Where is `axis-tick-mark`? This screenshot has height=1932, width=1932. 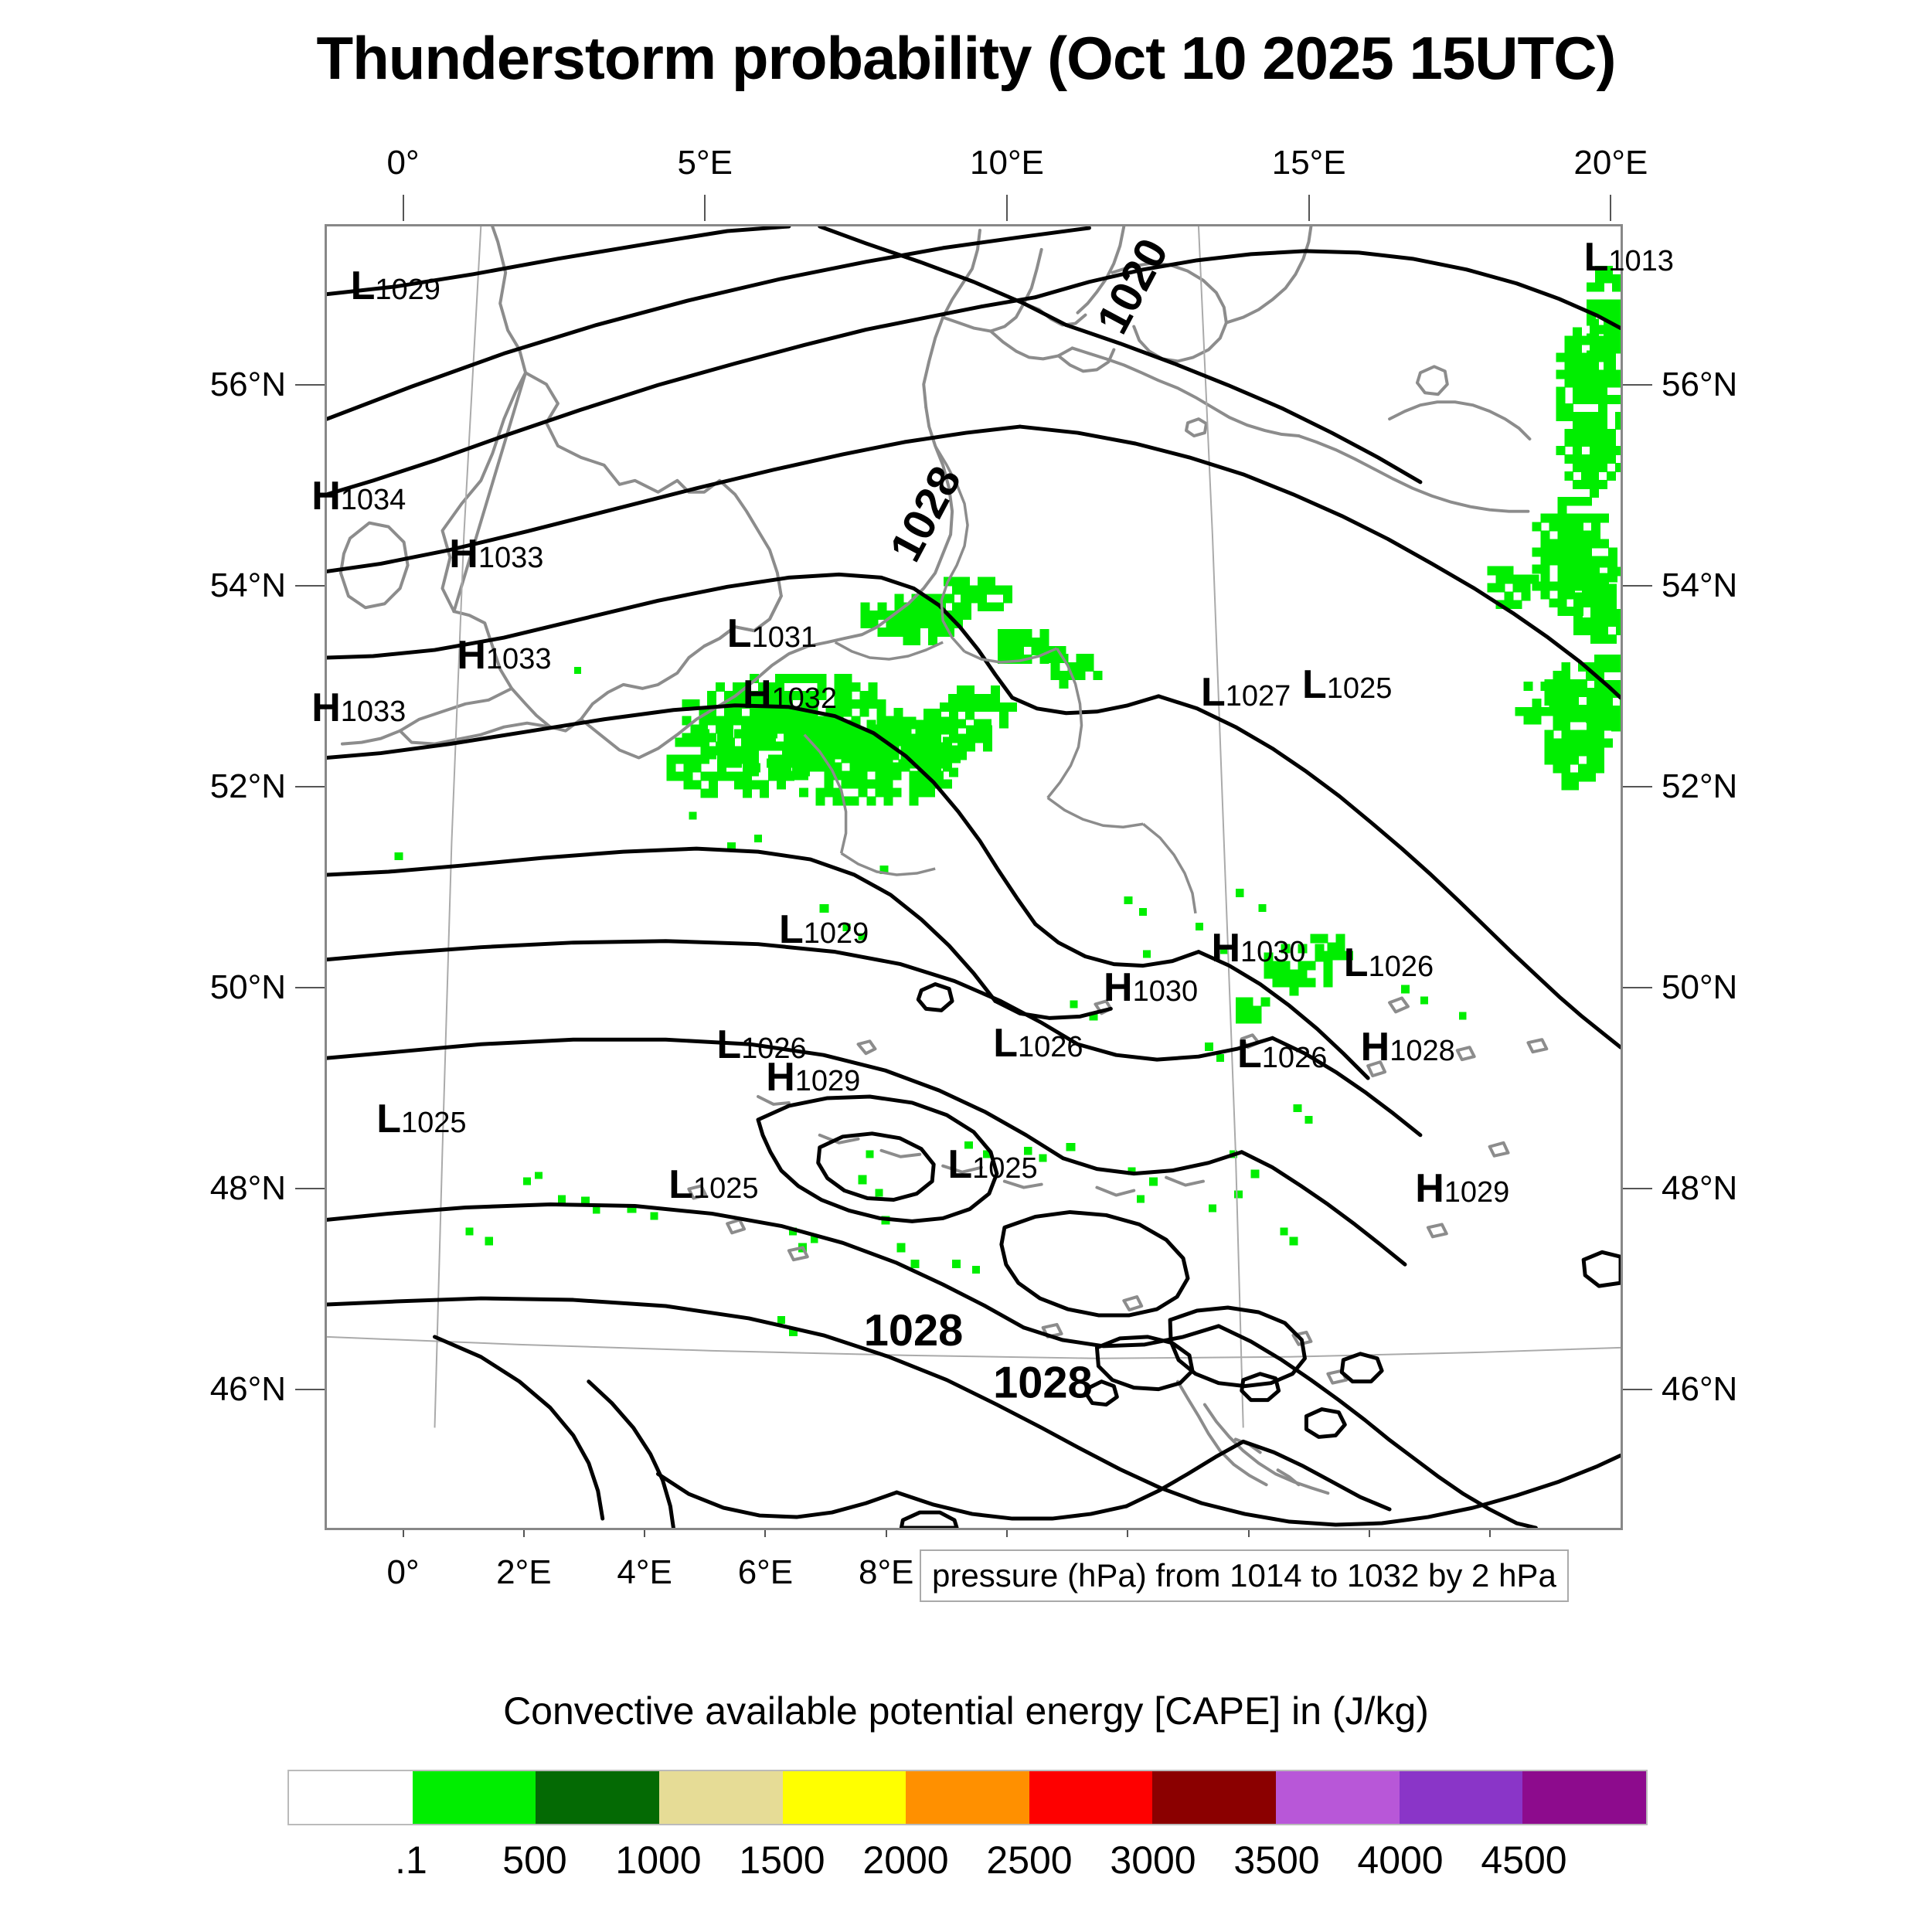 axis-tick-mark is located at coordinates (310, 1390).